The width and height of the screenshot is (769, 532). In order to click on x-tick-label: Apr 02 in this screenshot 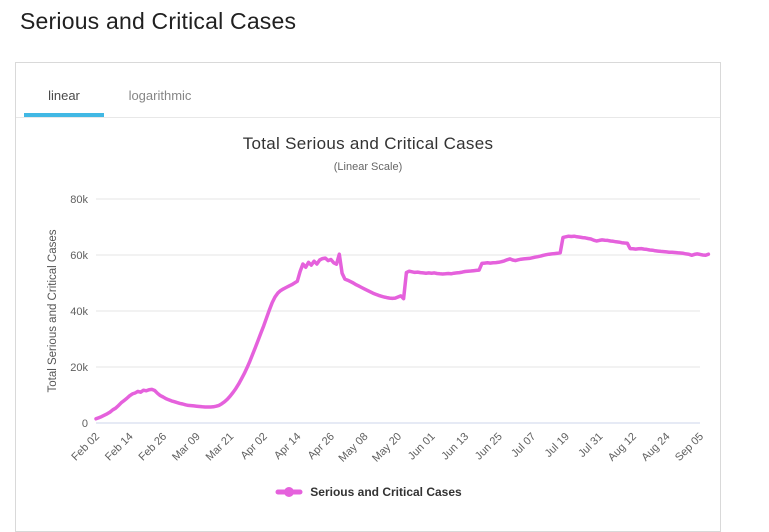, I will do `click(253, 446)`.